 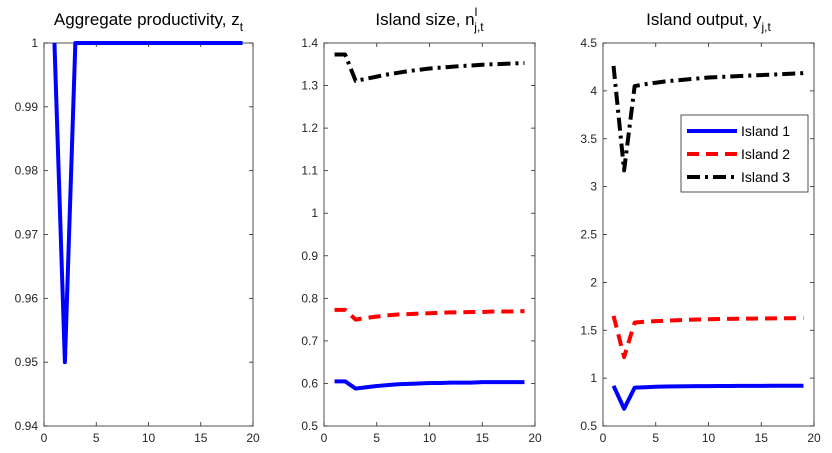 What do you see at coordinates (309, 43) in the screenshot?
I see `y-tick-label: 1.4` at bounding box center [309, 43].